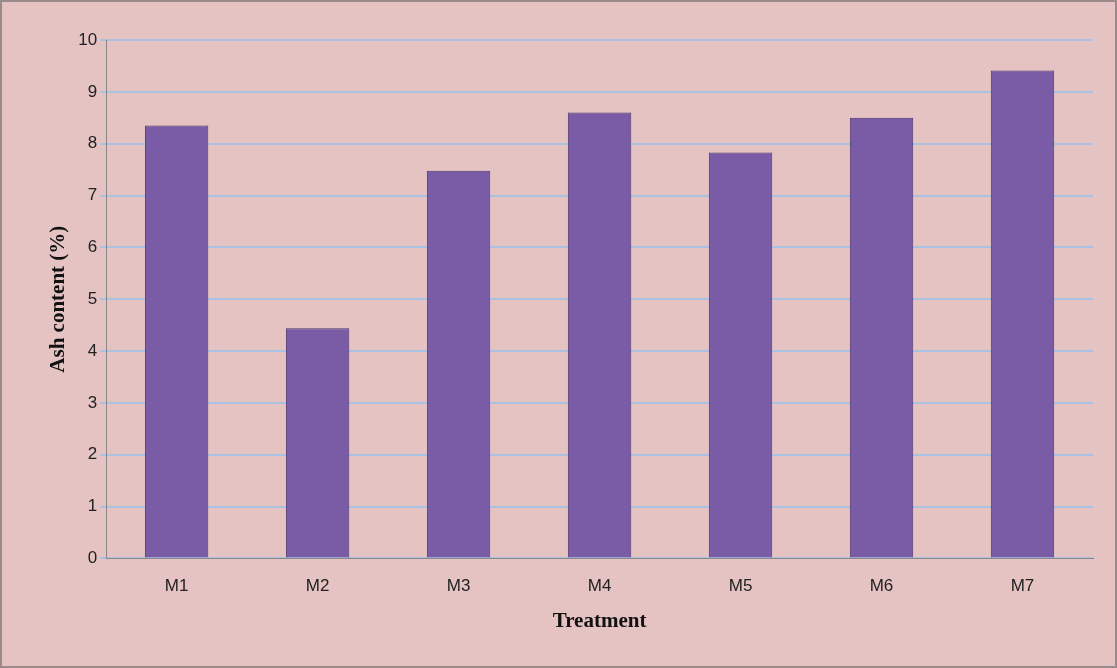 The width and height of the screenshot is (1117, 668). I want to click on x-tick-label: M3, so click(458, 586).